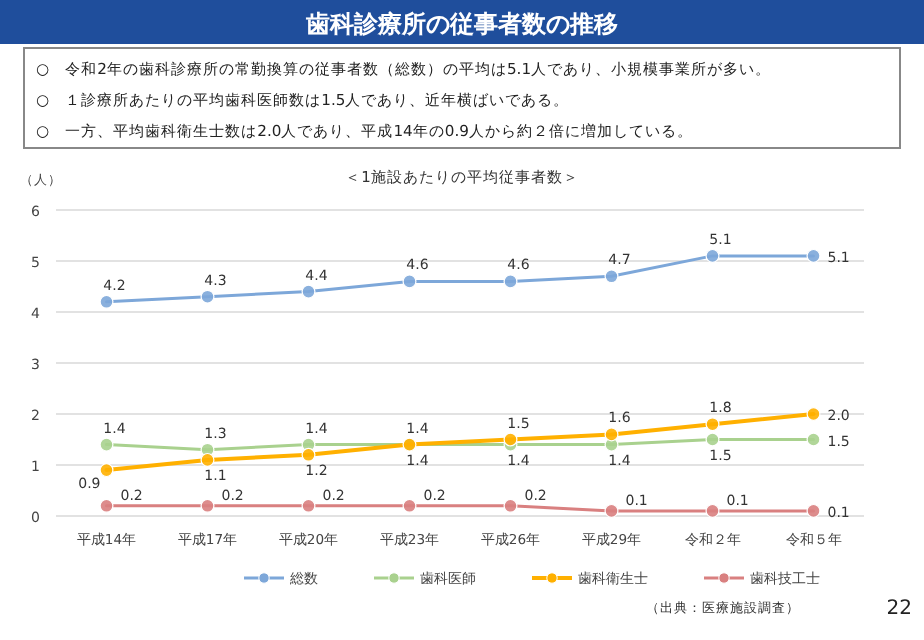 The width and height of the screenshot is (924, 640). I want to click on title-banner: 歯科診療所の従事者数の推移, so click(462, 22).